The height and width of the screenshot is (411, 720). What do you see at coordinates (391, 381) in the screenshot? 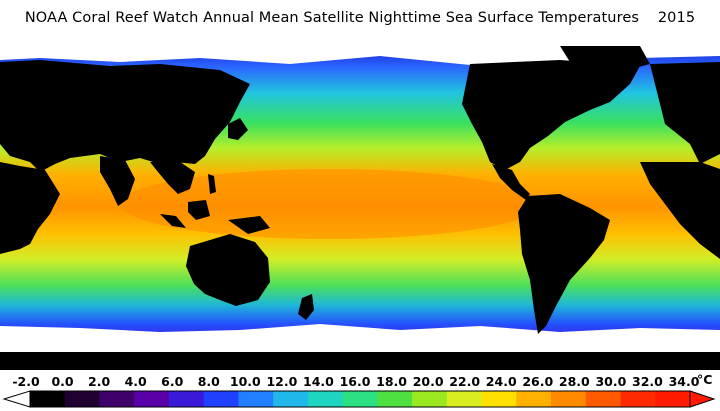
I see `colorbar-tick-label: 18.0` at bounding box center [391, 381].